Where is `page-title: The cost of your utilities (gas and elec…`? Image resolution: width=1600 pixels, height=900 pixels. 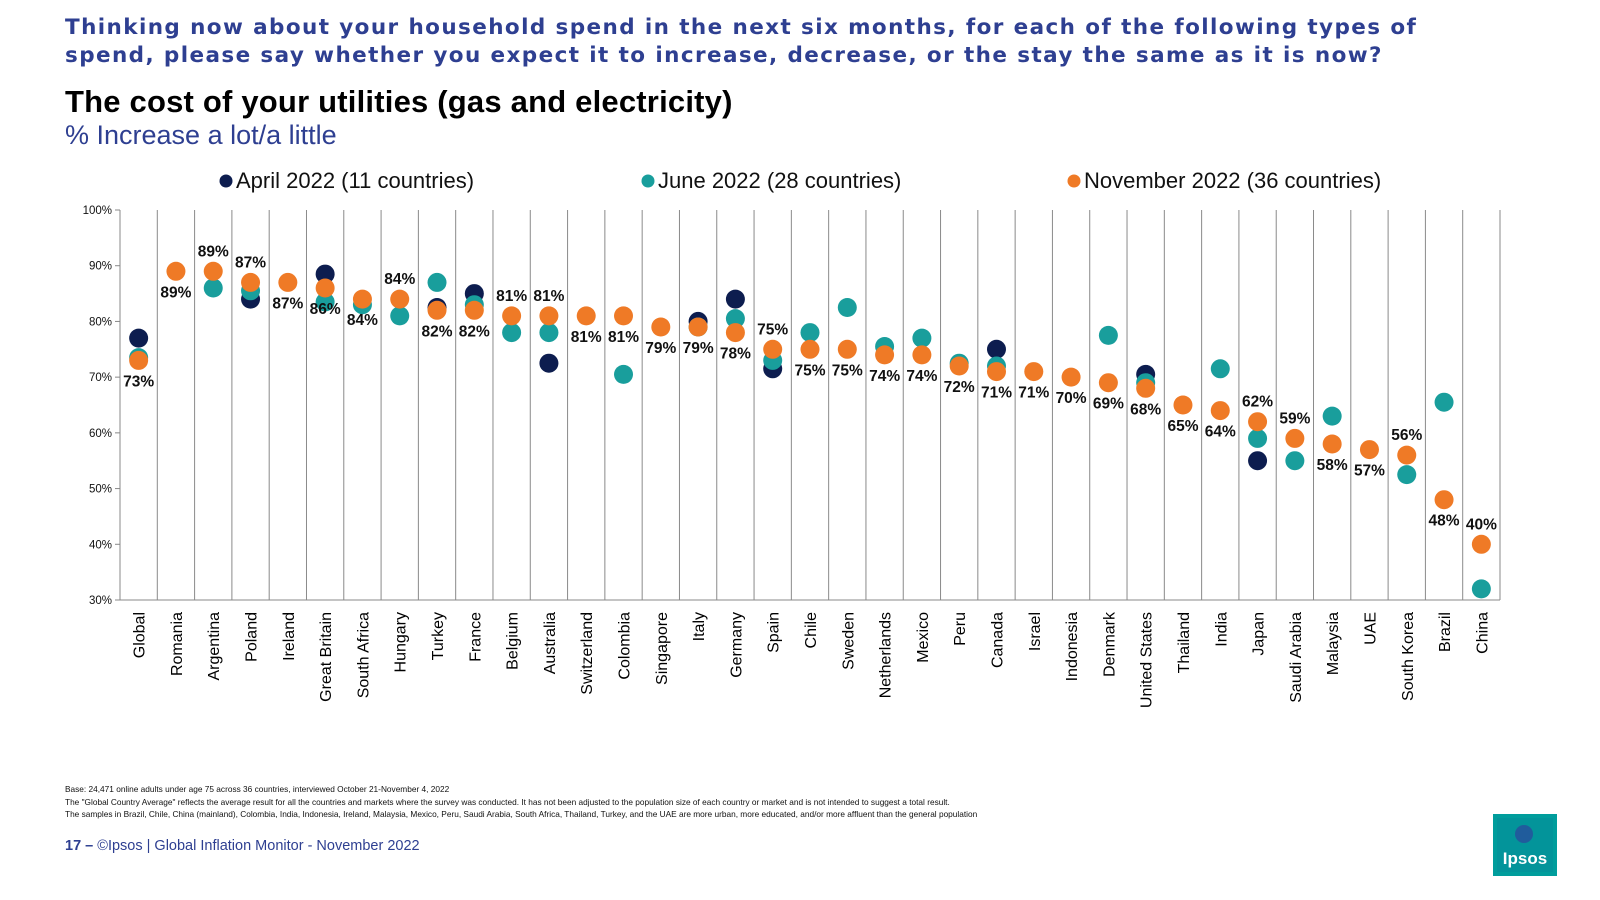
page-title: The cost of your utilities (gas and elec… is located at coordinates (399, 101).